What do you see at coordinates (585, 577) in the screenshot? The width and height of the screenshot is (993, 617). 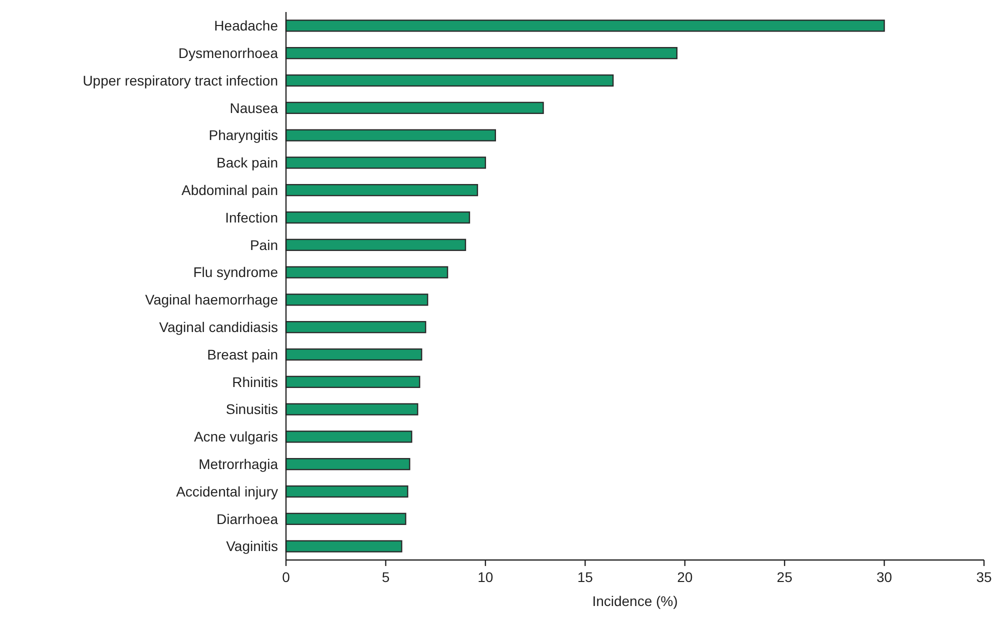 I see `x-tick-label: 15` at bounding box center [585, 577].